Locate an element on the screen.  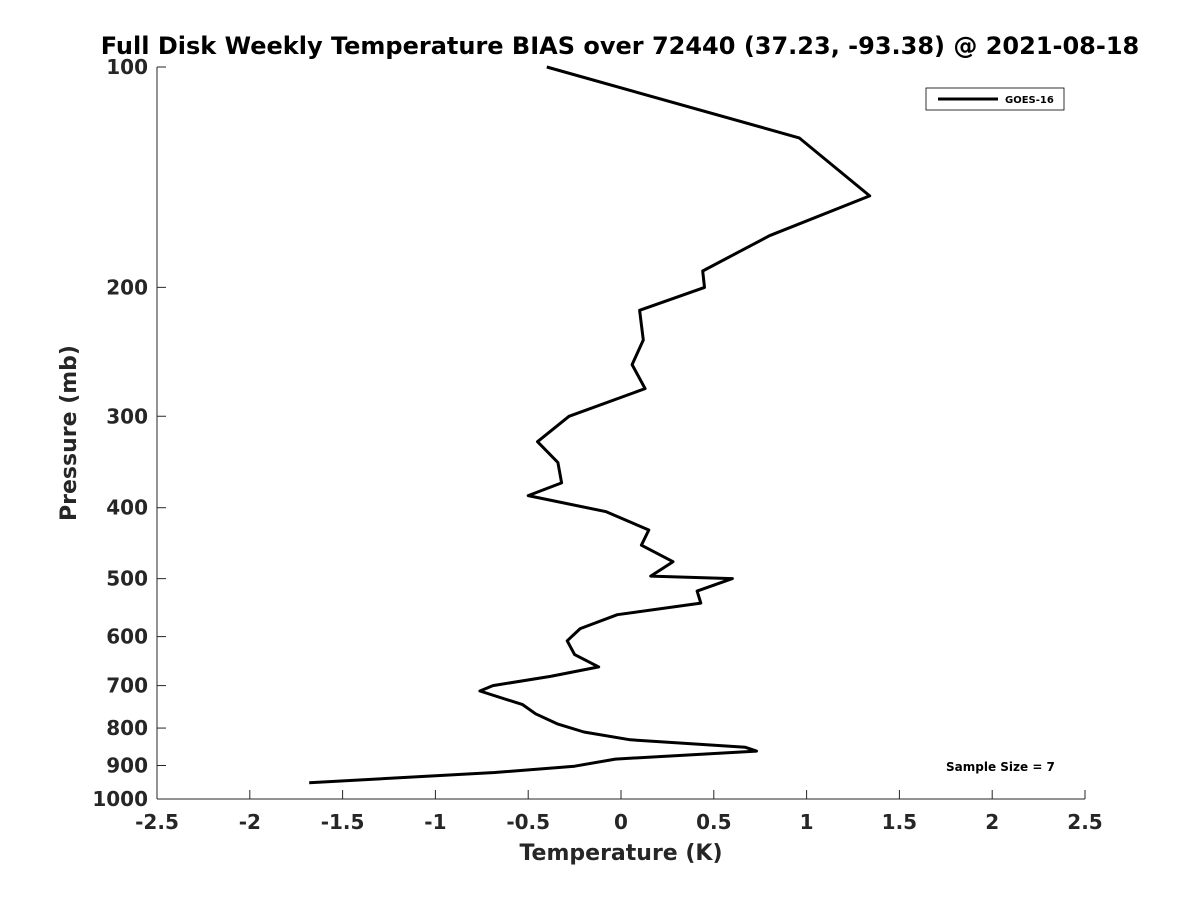
y-tick-label: 200 is located at coordinates (127, 287).